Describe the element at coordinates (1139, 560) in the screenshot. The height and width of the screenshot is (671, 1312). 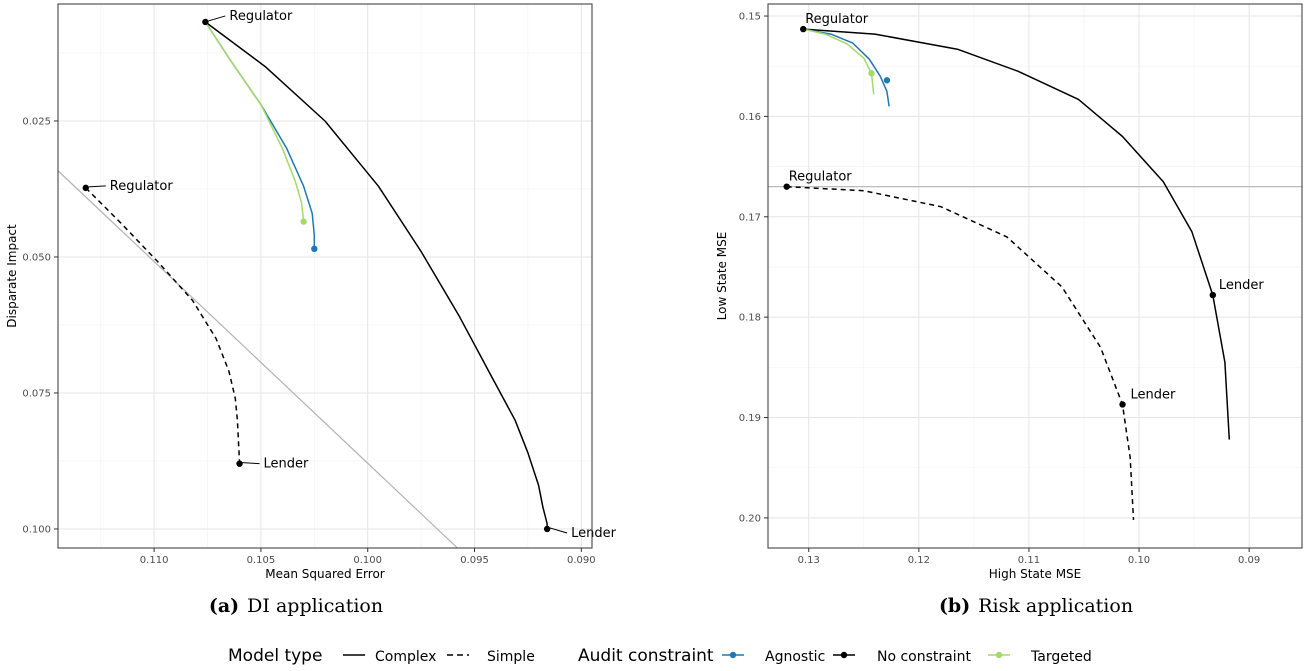
I see `x-tick-label: 0.10` at that location.